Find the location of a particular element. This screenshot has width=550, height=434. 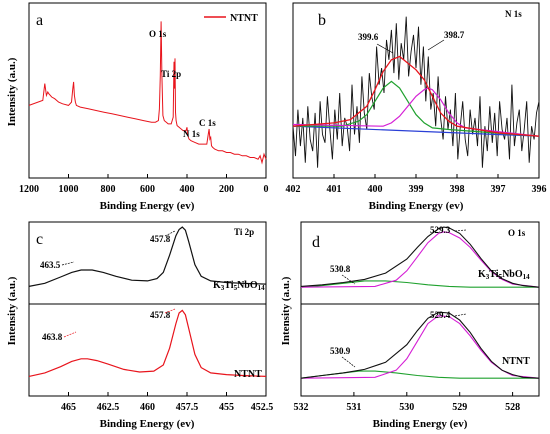

panel-b-xticks: 402 401 400 399 398 397 396 is located at coordinates (416, 184).